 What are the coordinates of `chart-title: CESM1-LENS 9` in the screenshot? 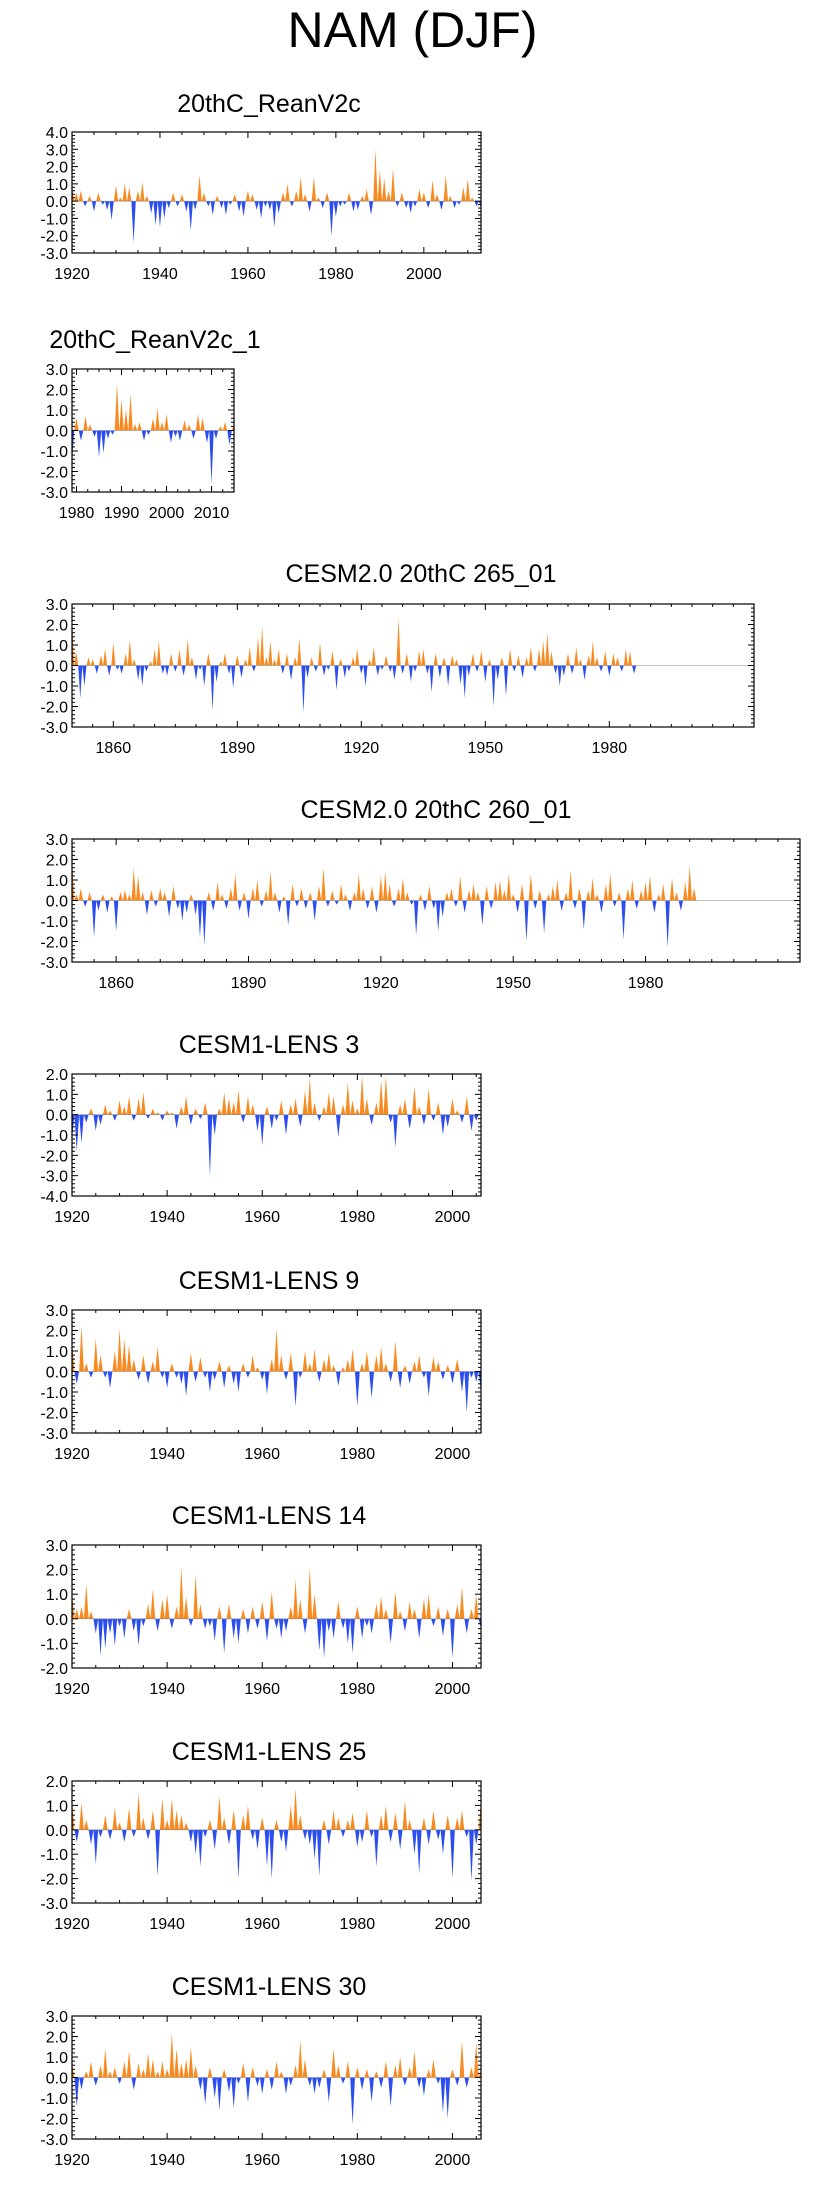 It's located at (269, 1281).